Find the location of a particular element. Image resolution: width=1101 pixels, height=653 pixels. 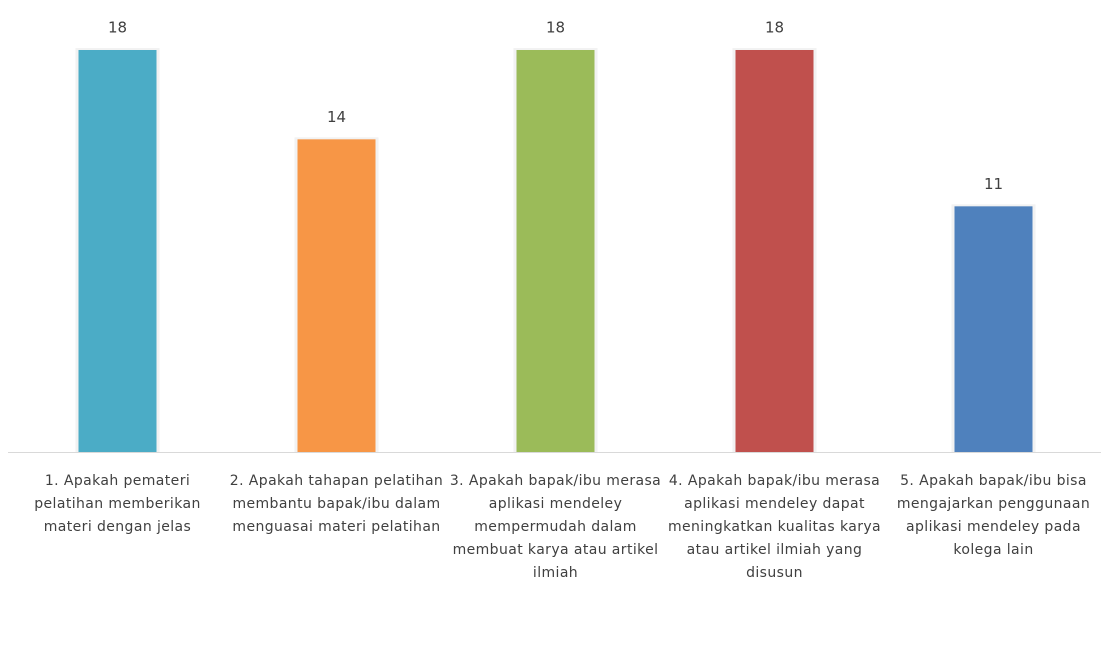

value-label: 11 is located at coordinates (993, 184).